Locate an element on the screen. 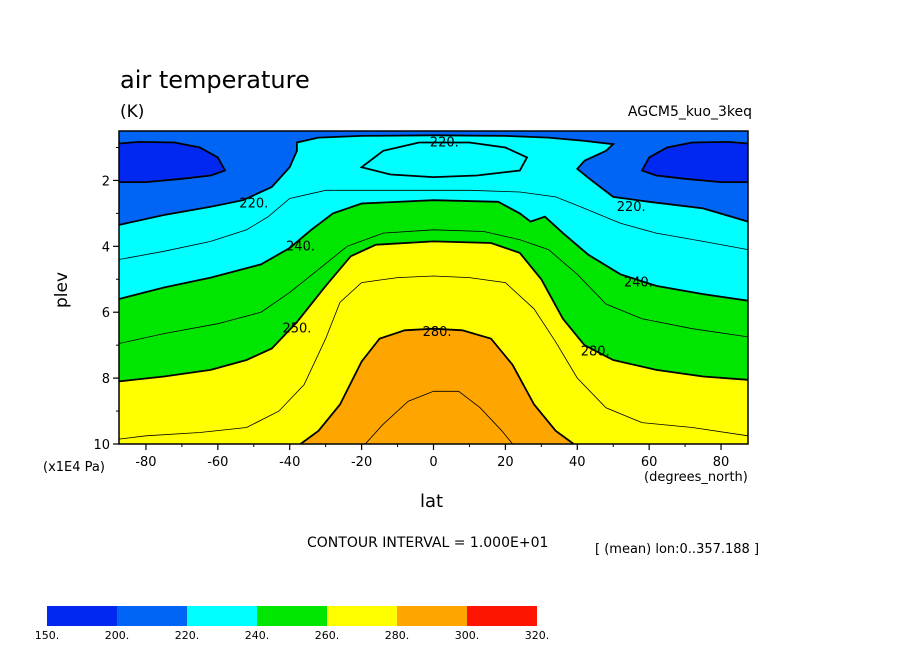 The width and height of the screenshot is (904, 654). colorbar-label-2: 220. is located at coordinates (187, 635).